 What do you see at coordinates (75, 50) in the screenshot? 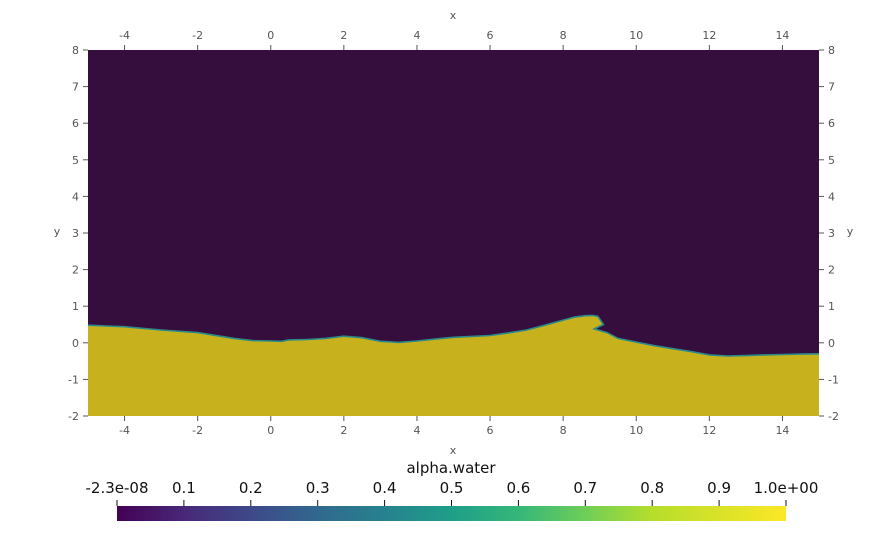
I see `y-tick-label-left: 8` at bounding box center [75, 50].